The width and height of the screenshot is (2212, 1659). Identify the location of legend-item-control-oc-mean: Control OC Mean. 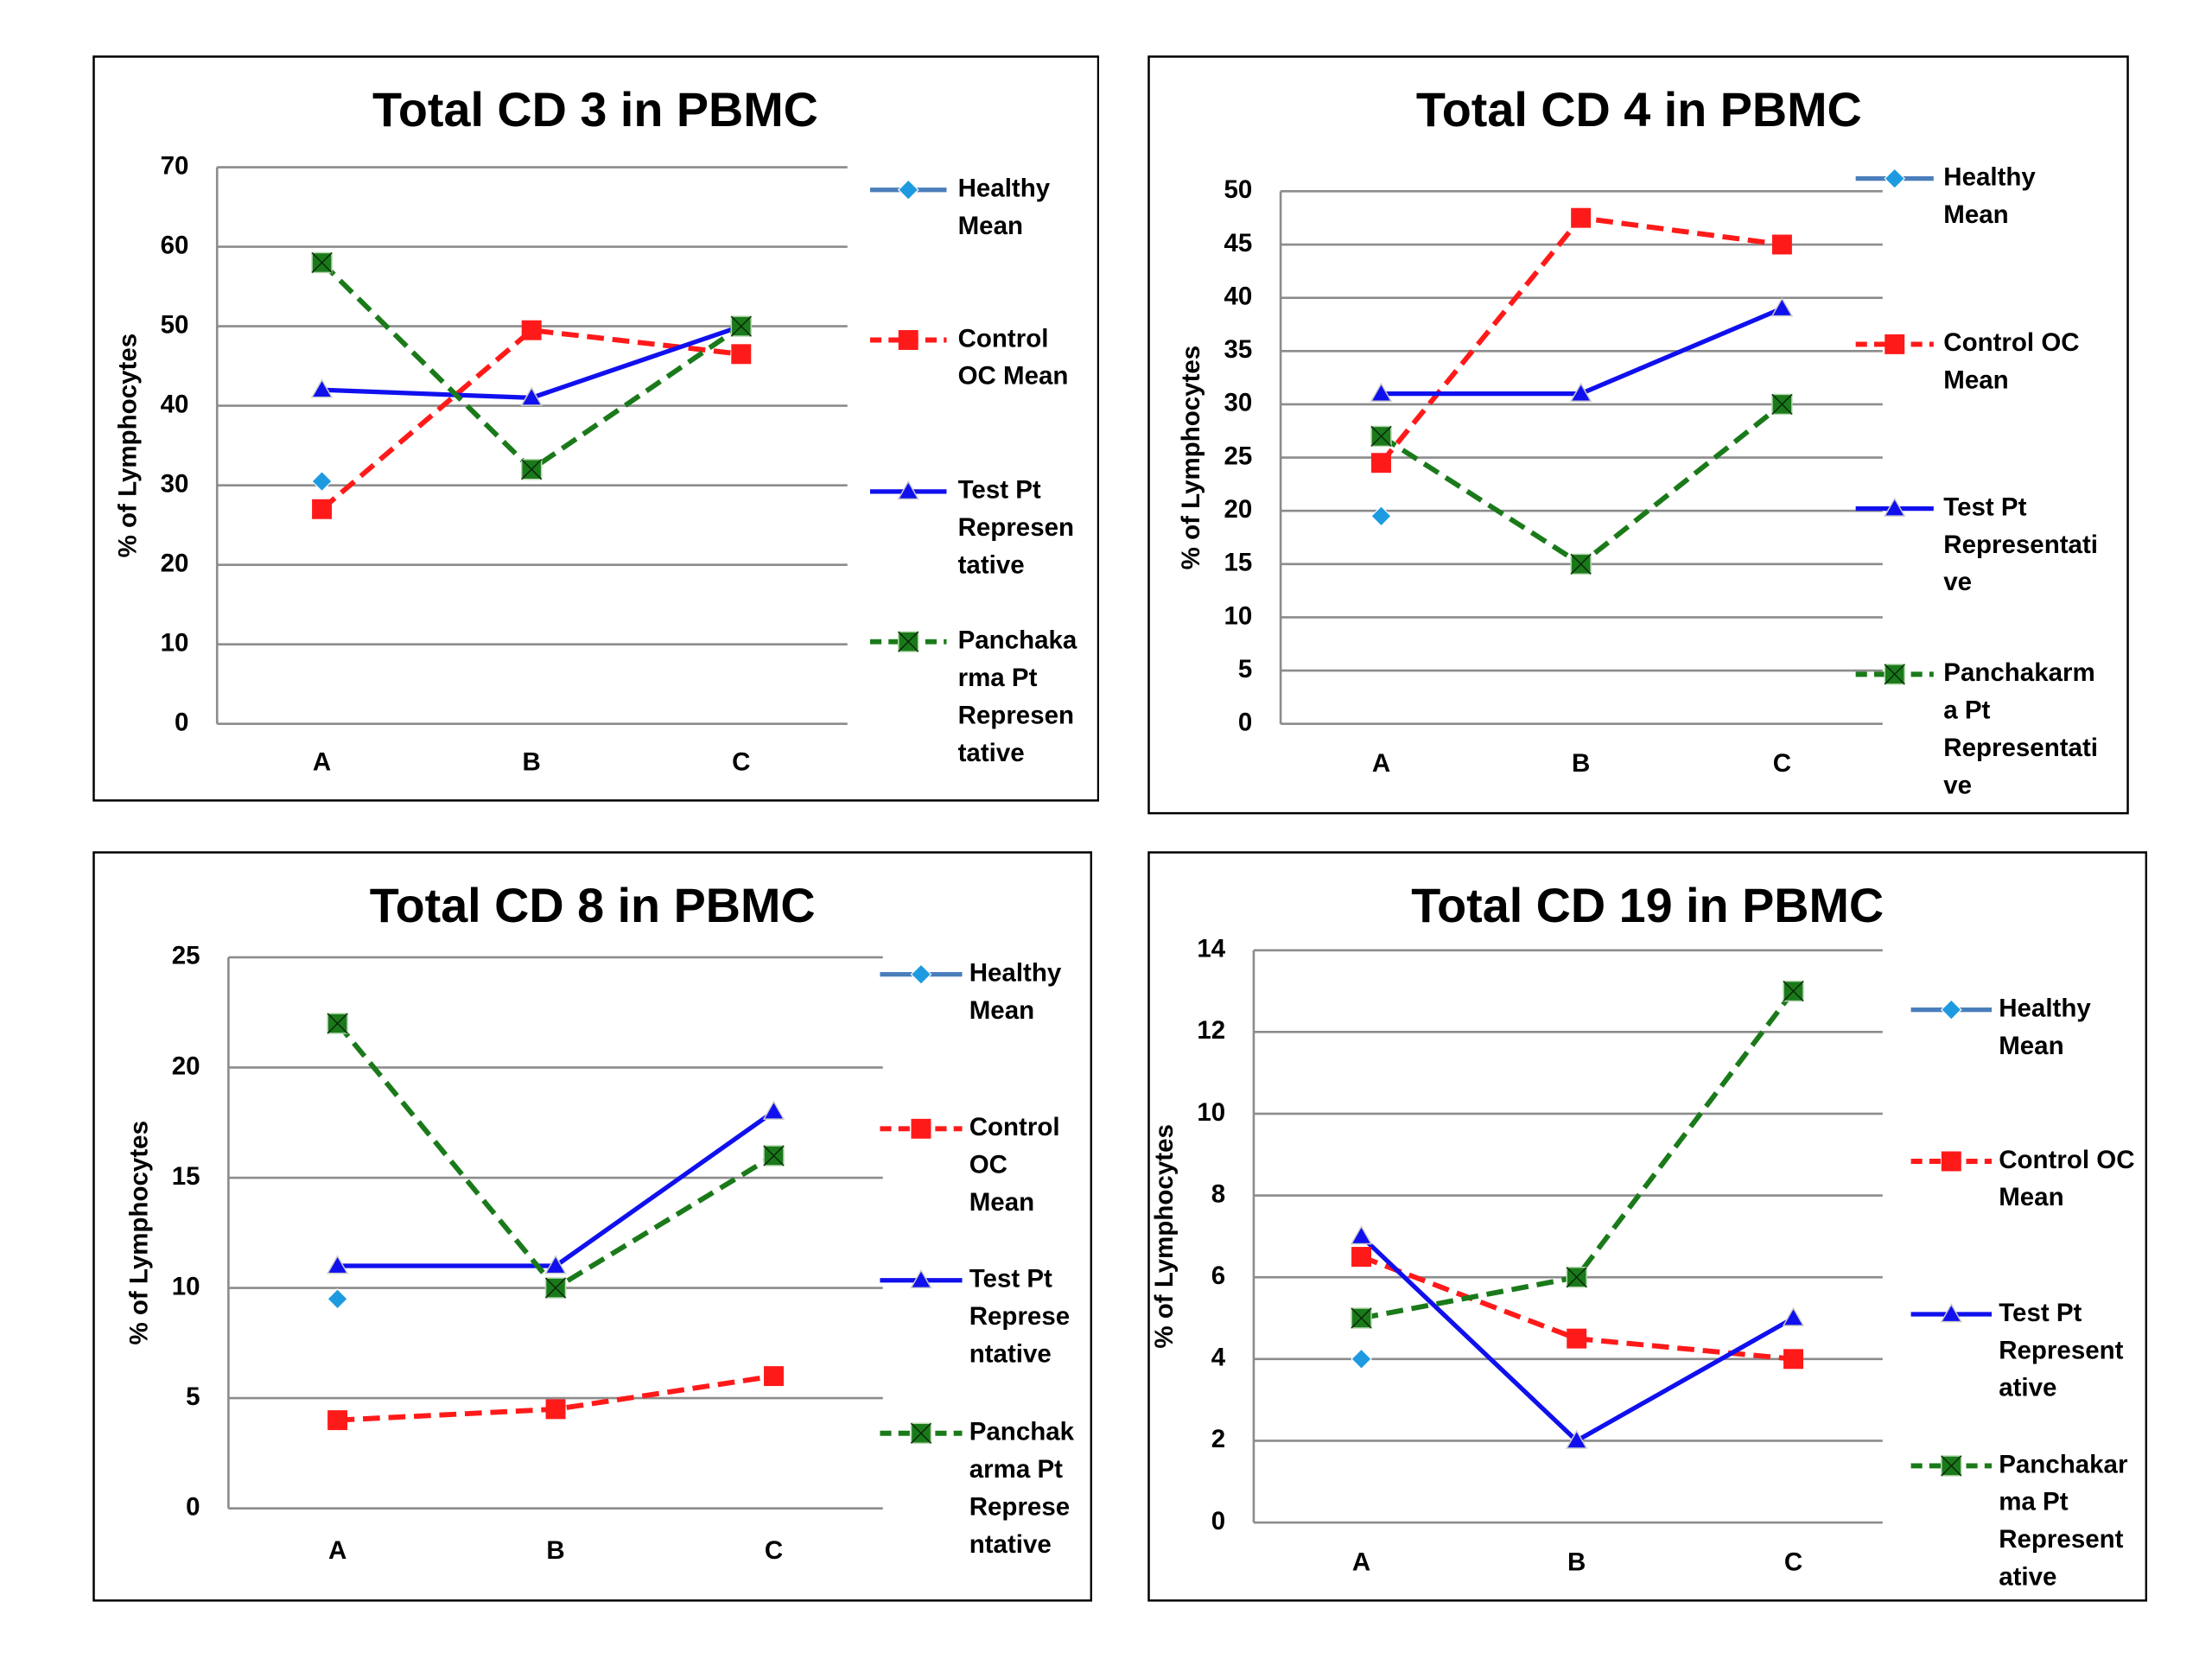
(2022, 1178).